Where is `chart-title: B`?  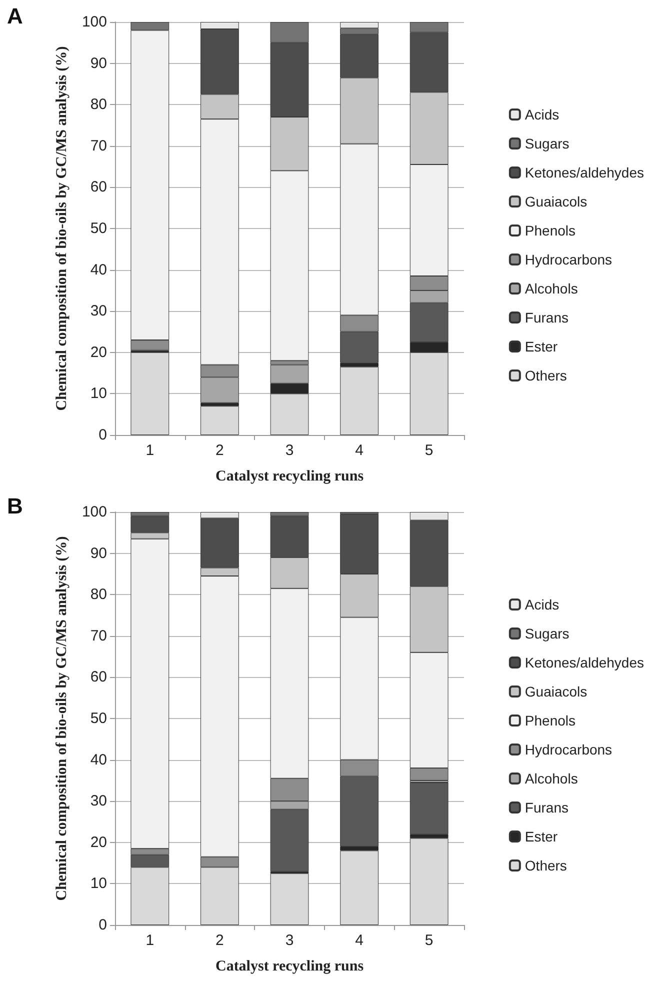 chart-title: B is located at coordinates (15, 506).